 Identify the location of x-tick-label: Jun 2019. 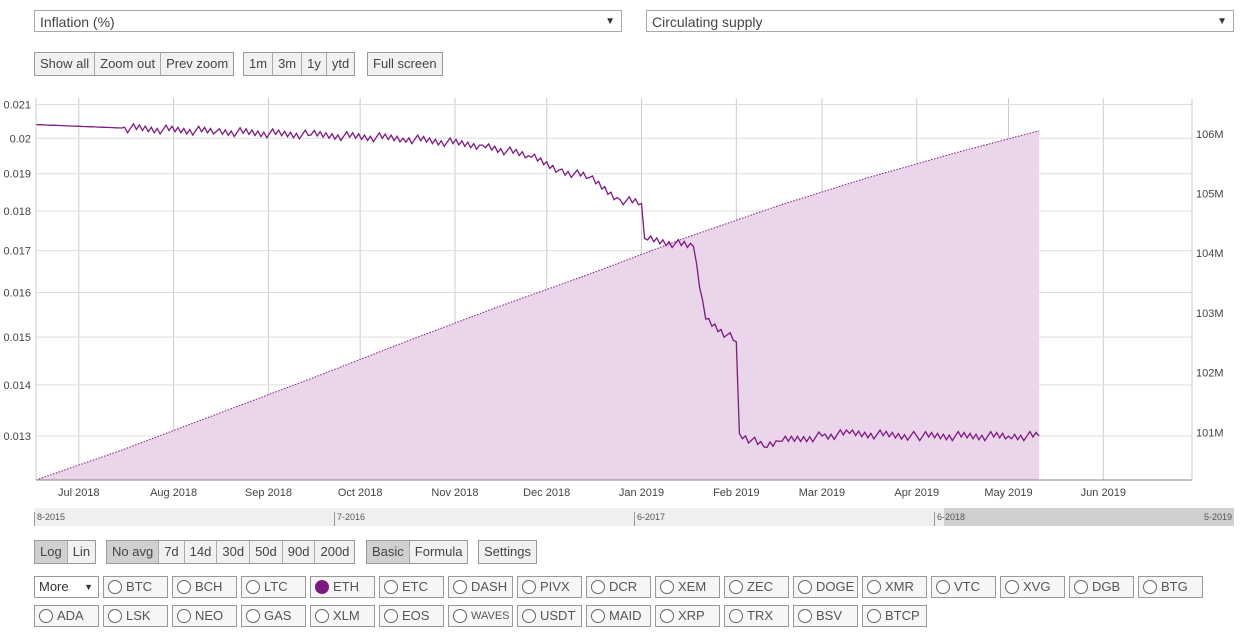
(1103, 493).